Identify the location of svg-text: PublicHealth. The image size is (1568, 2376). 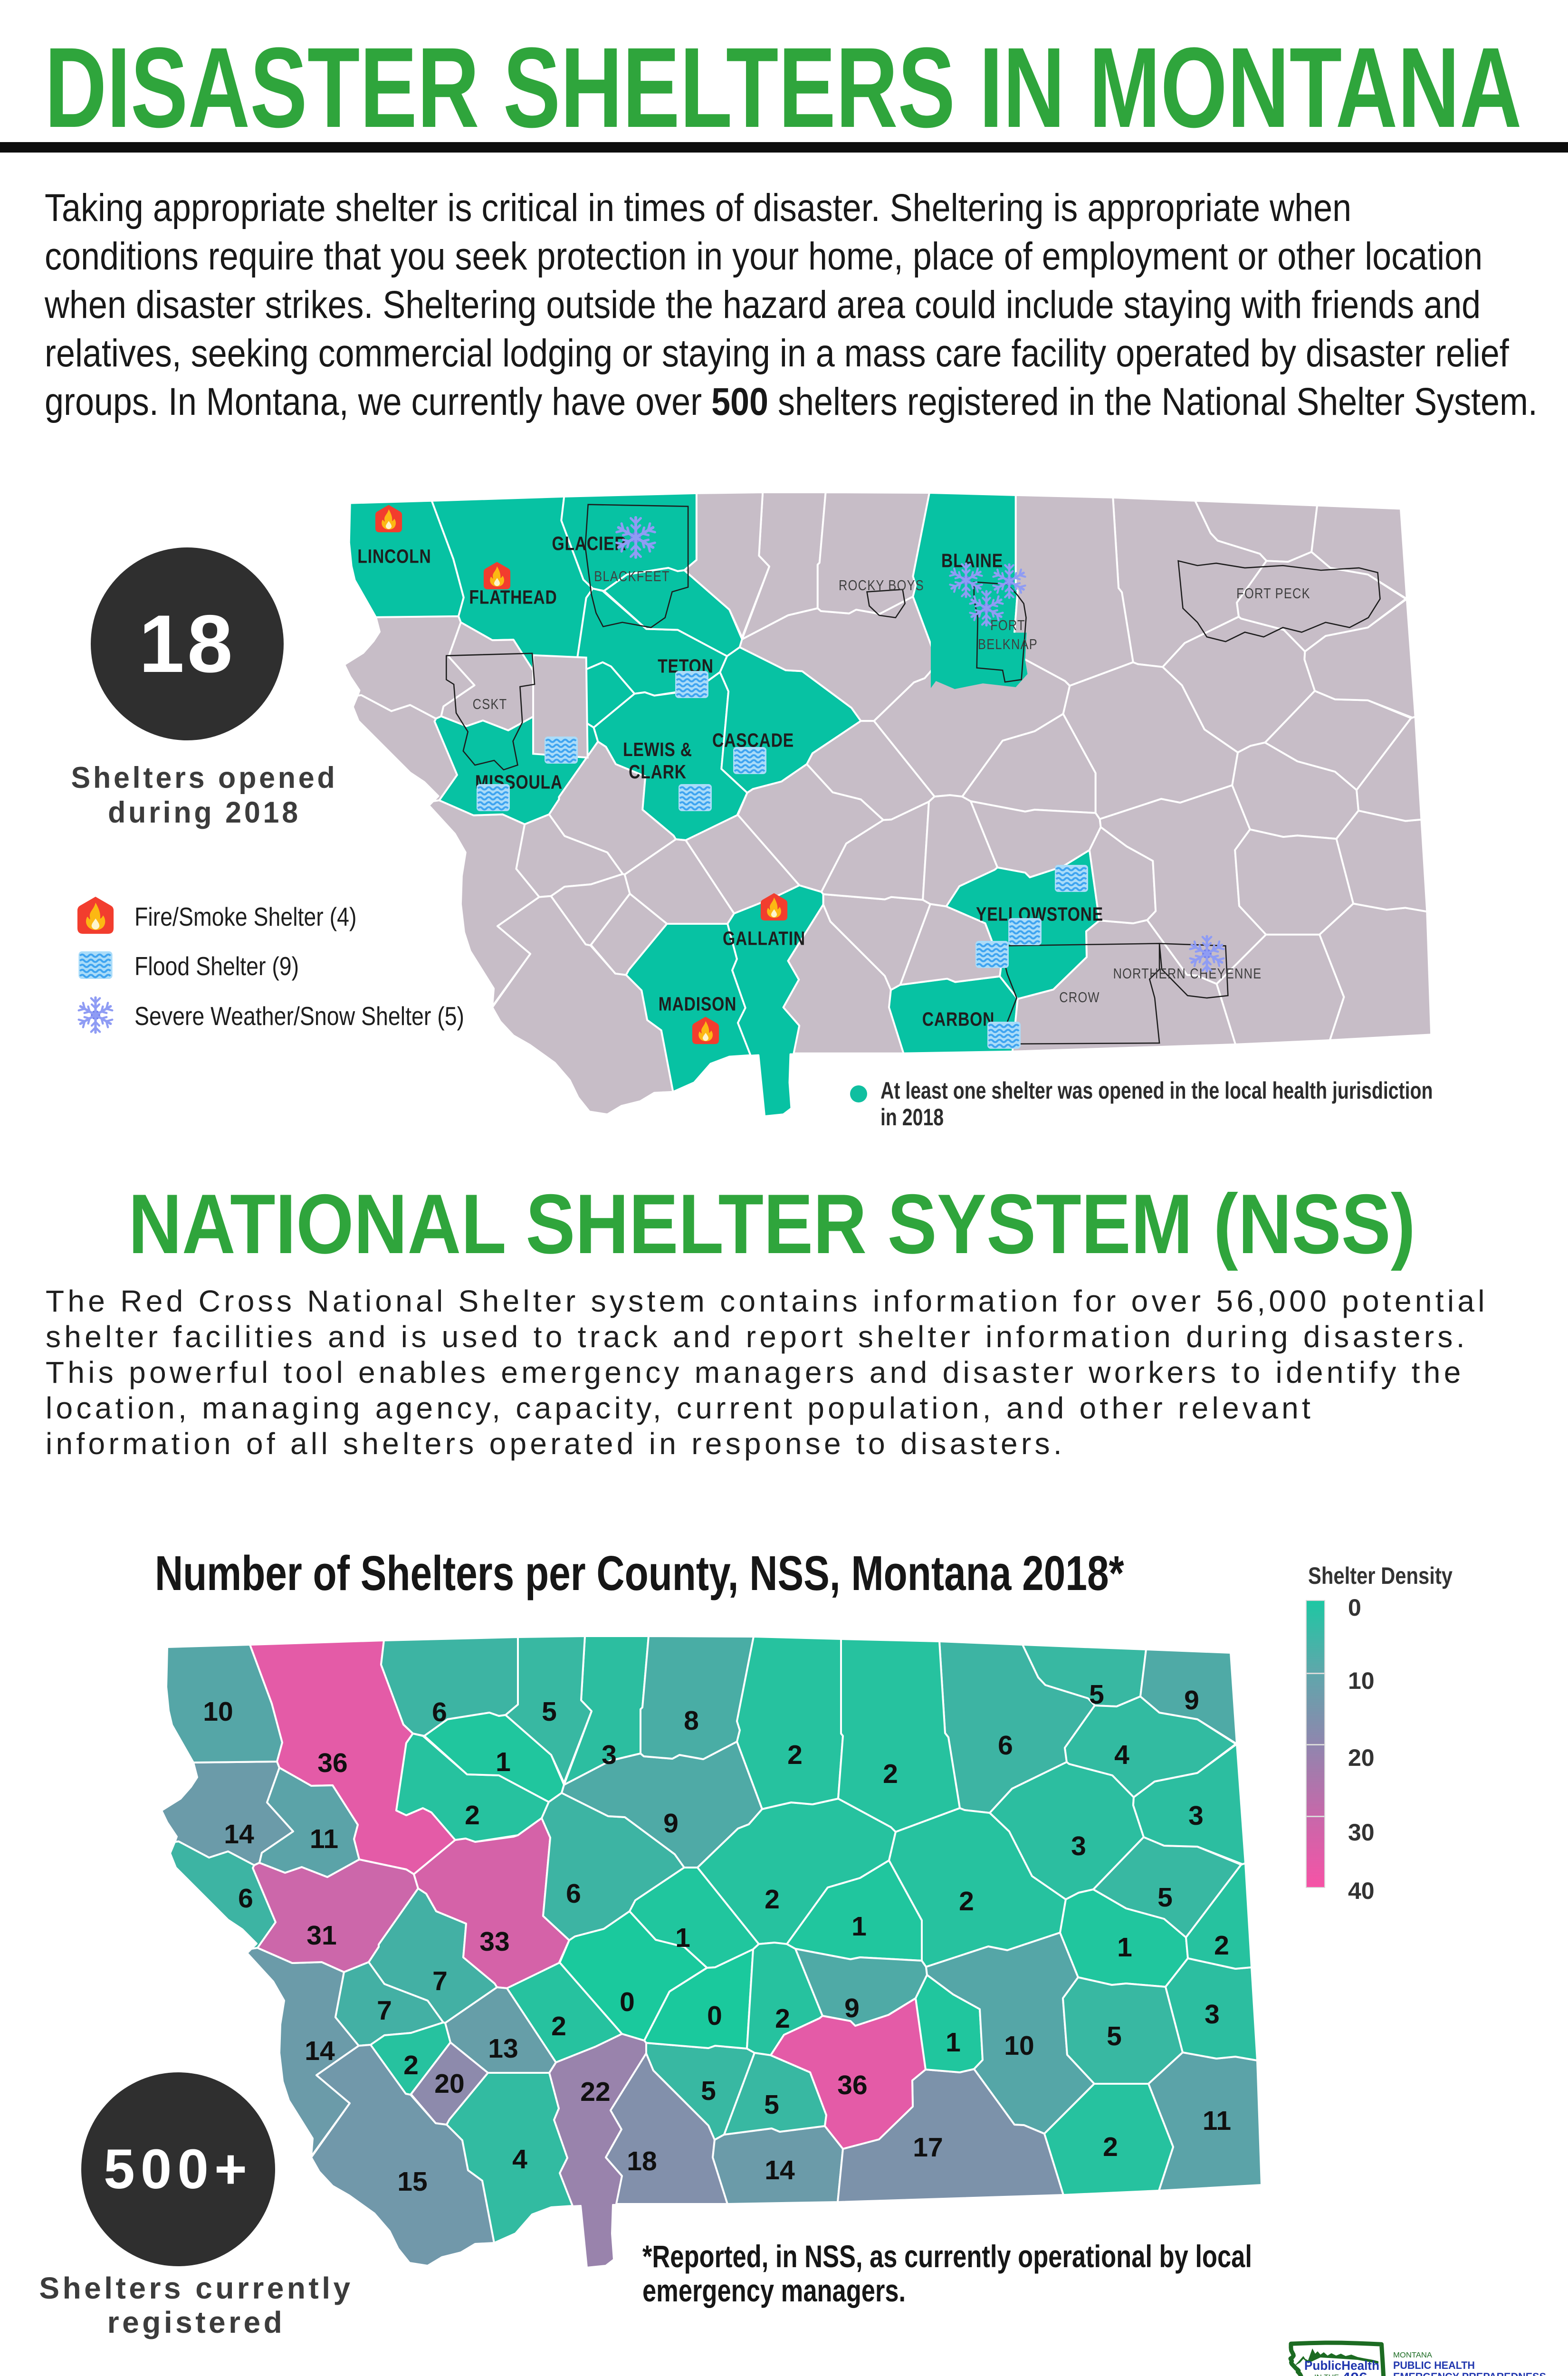
(1342, 2365).